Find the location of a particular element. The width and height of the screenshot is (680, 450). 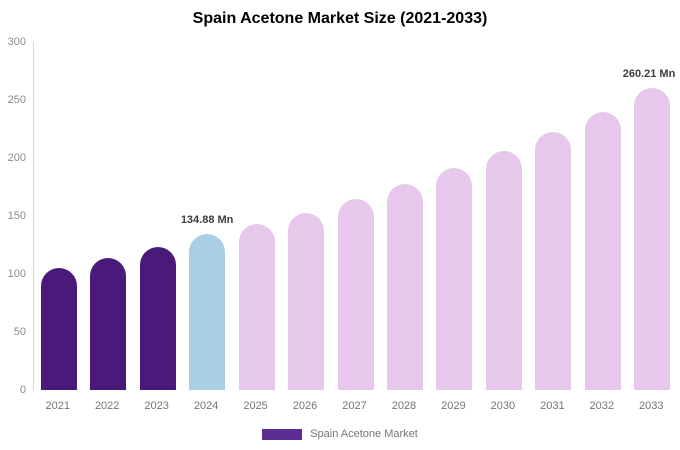

y-tick-label: 150 is located at coordinates (16, 216).